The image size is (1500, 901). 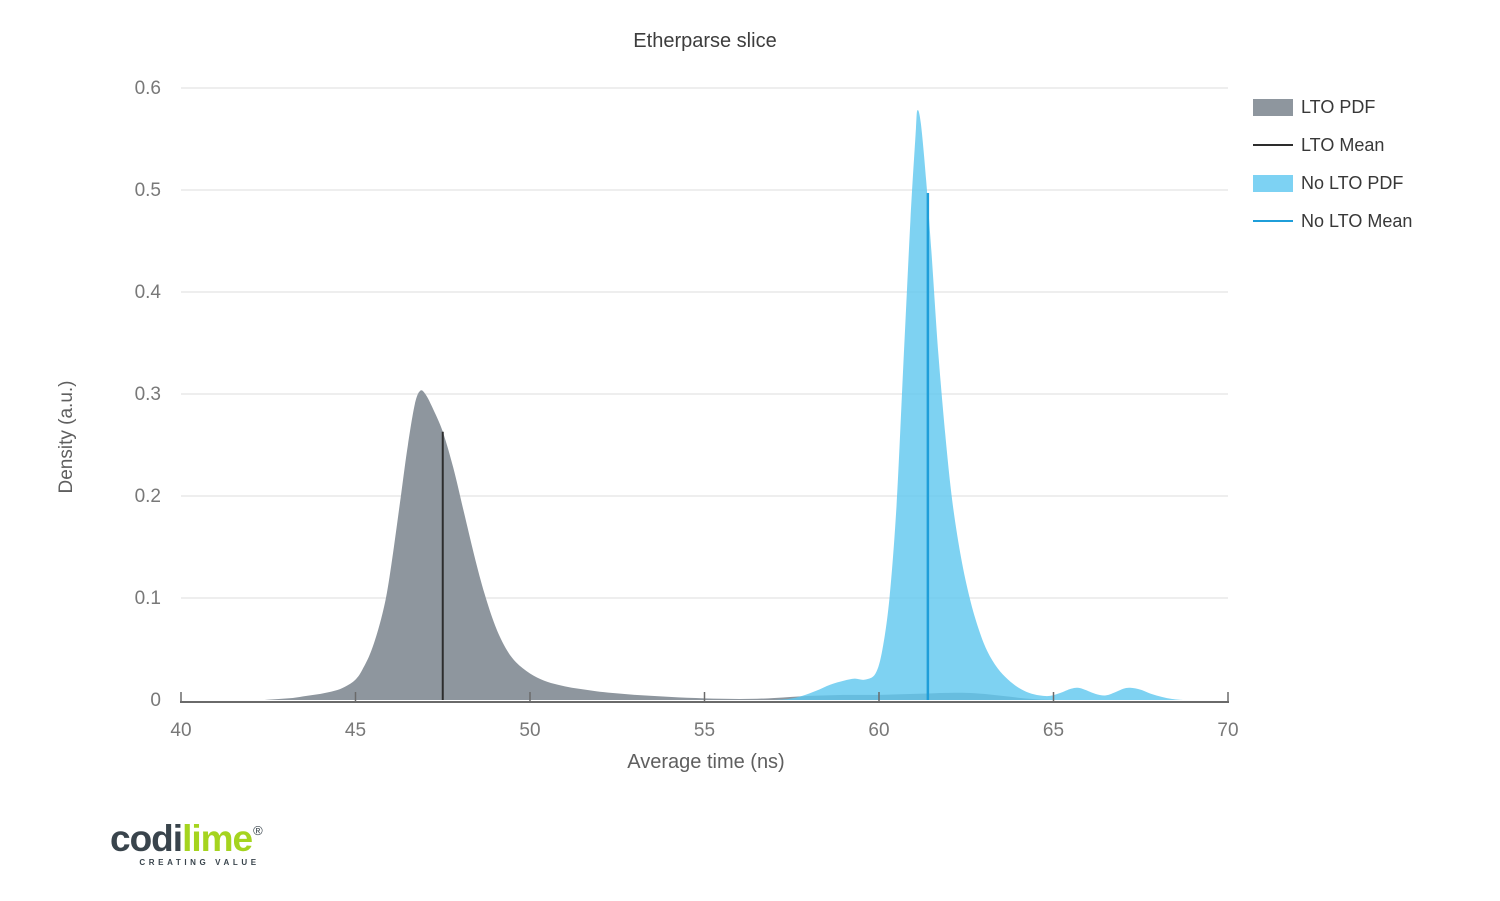 I want to click on x-tick-label: 60, so click(x=878, y=730).